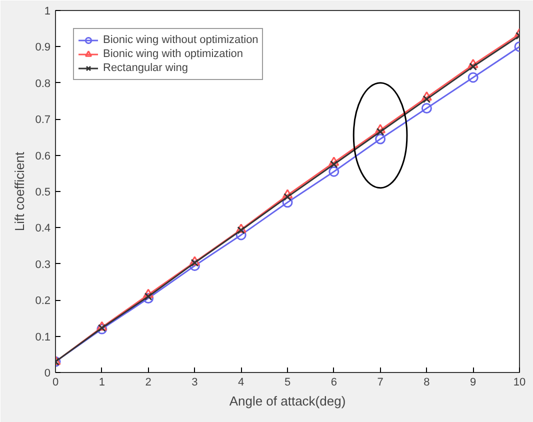 Image resolution: width=533 pixels, height=422 pixels. Describe the element at coordinates (43, 301) in the screenshot. I see `y-tick-label: 0.2` at that location.